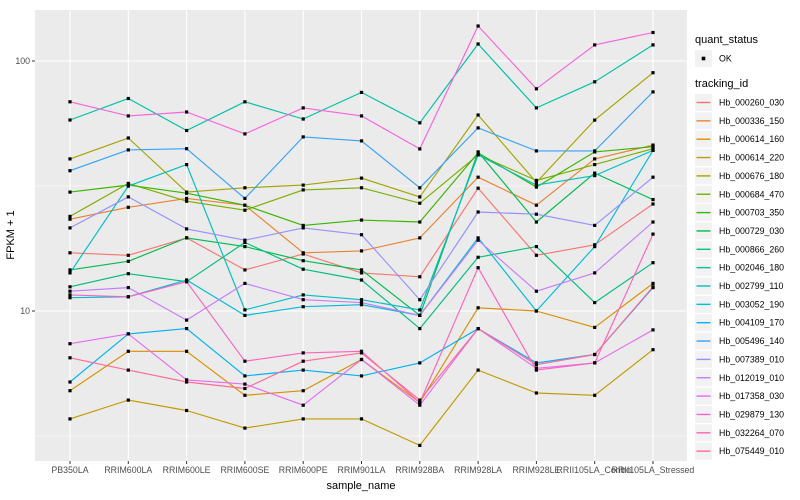 The image size is (800, 500). What do you see at coordinates (362, 470) in the screenshot?
I see `x-tick-label: RRIM901LA` at bounding box center [362, 470].